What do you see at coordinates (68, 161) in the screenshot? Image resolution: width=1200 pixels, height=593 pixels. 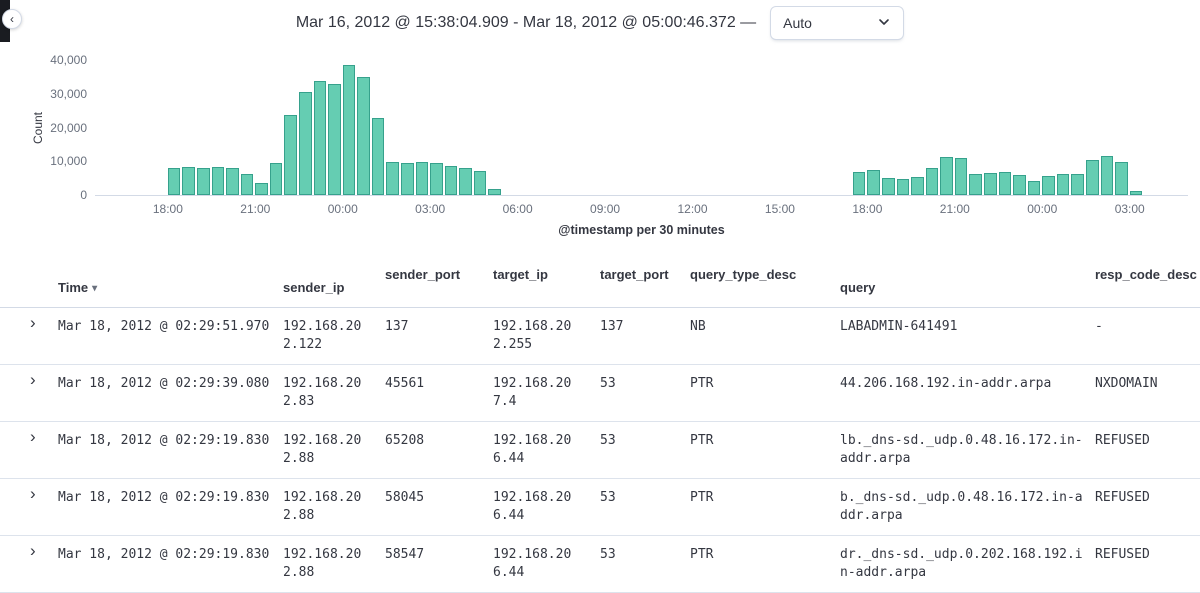 I see `y-axis-tick-label: 10,000` at bounding box center [68, 161].